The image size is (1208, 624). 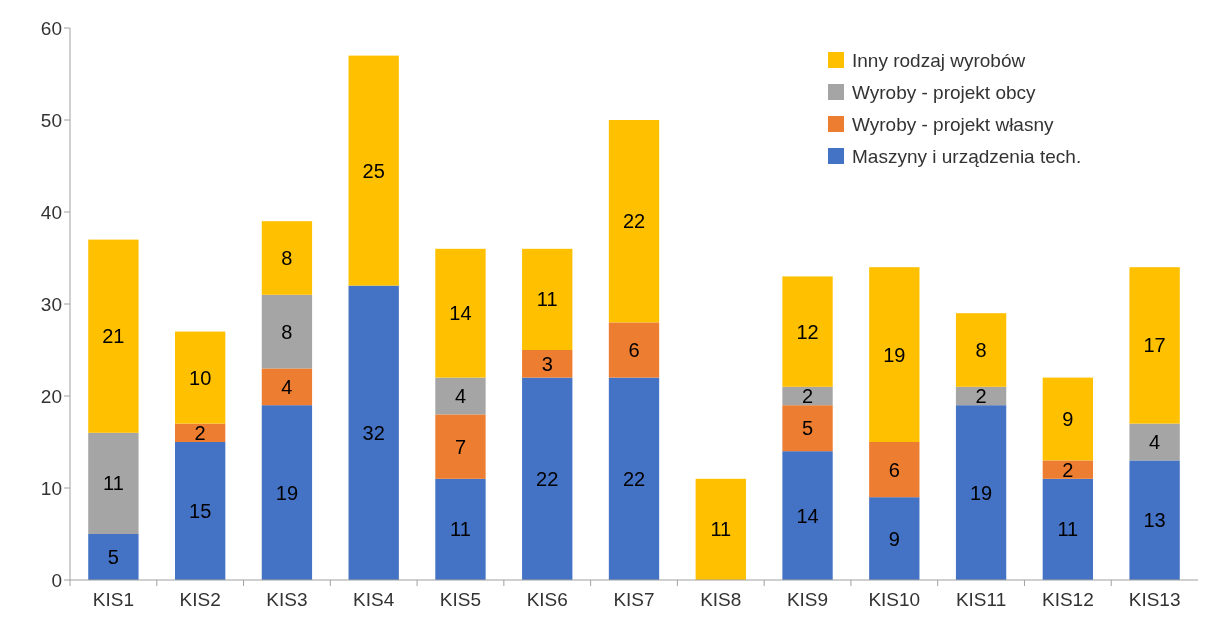 I want to click on x-tick-label: KIS7, so click(x=634, y=599).